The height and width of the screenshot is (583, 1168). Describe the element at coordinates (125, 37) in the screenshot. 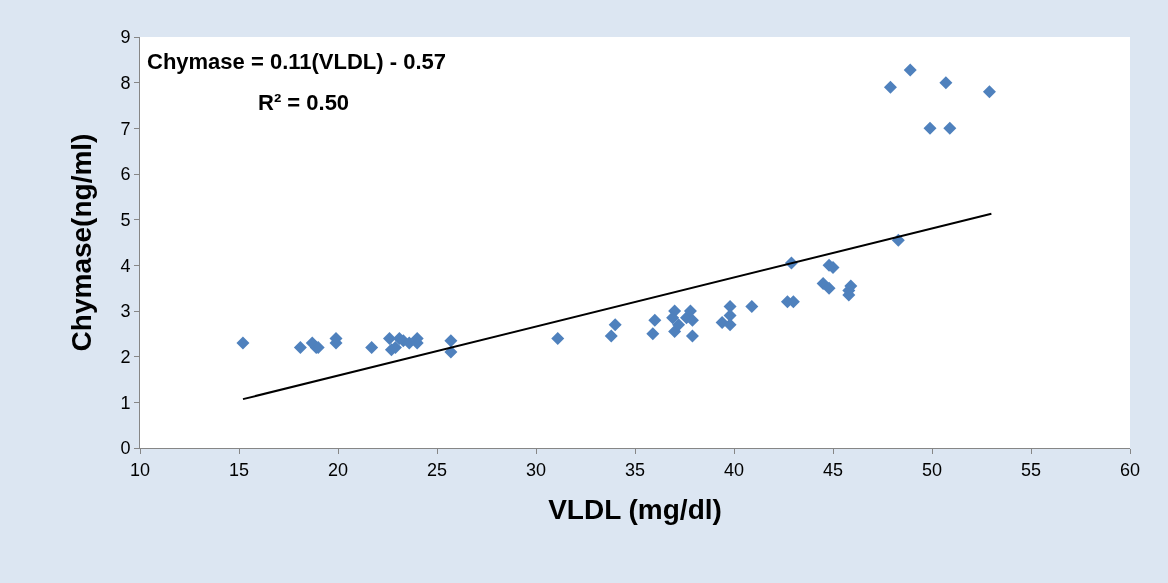

I see `y-tick-label: 9` at that location.